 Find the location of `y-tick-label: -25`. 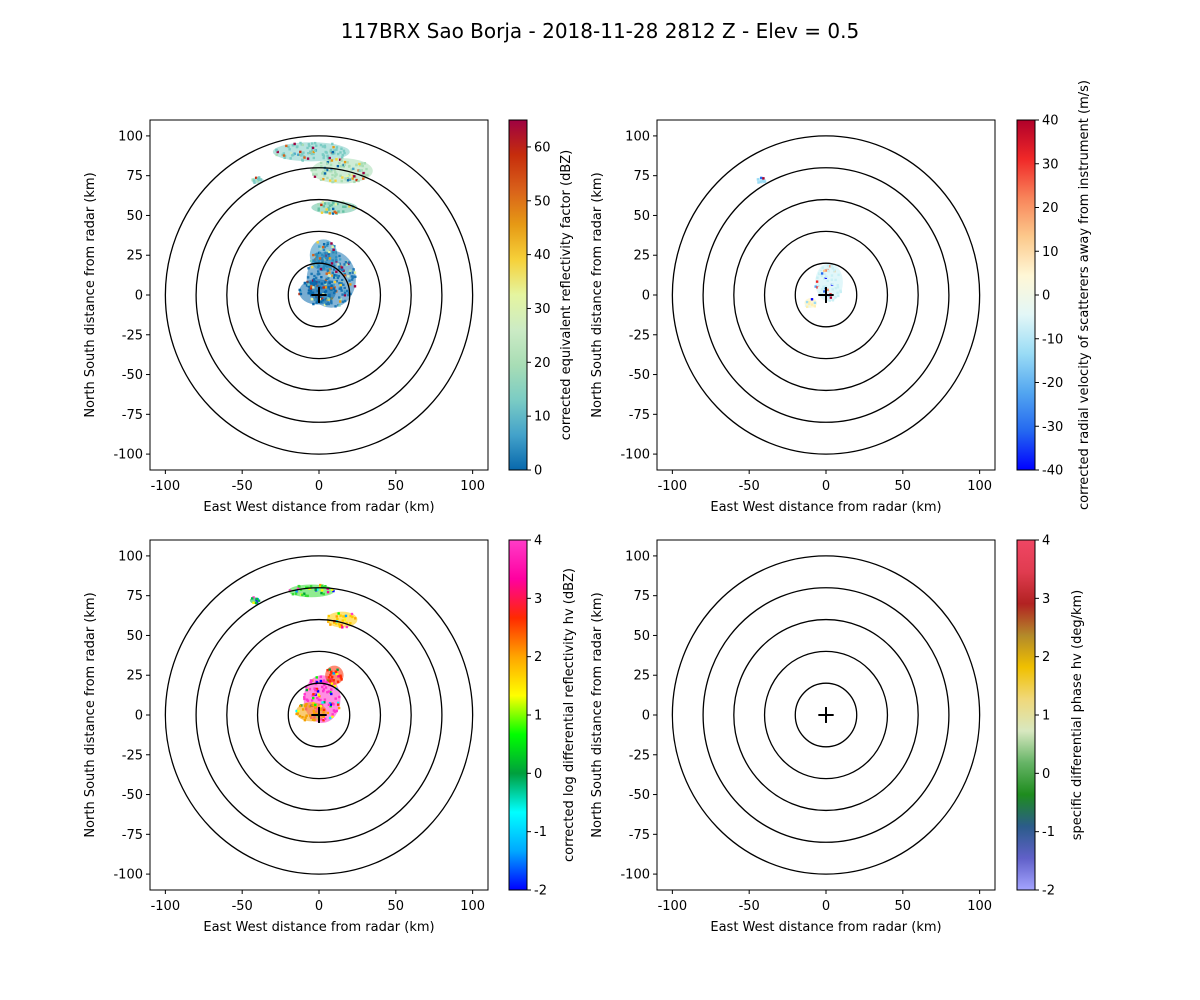

y-tick-label: -25 is located at coordinates (132, 755).